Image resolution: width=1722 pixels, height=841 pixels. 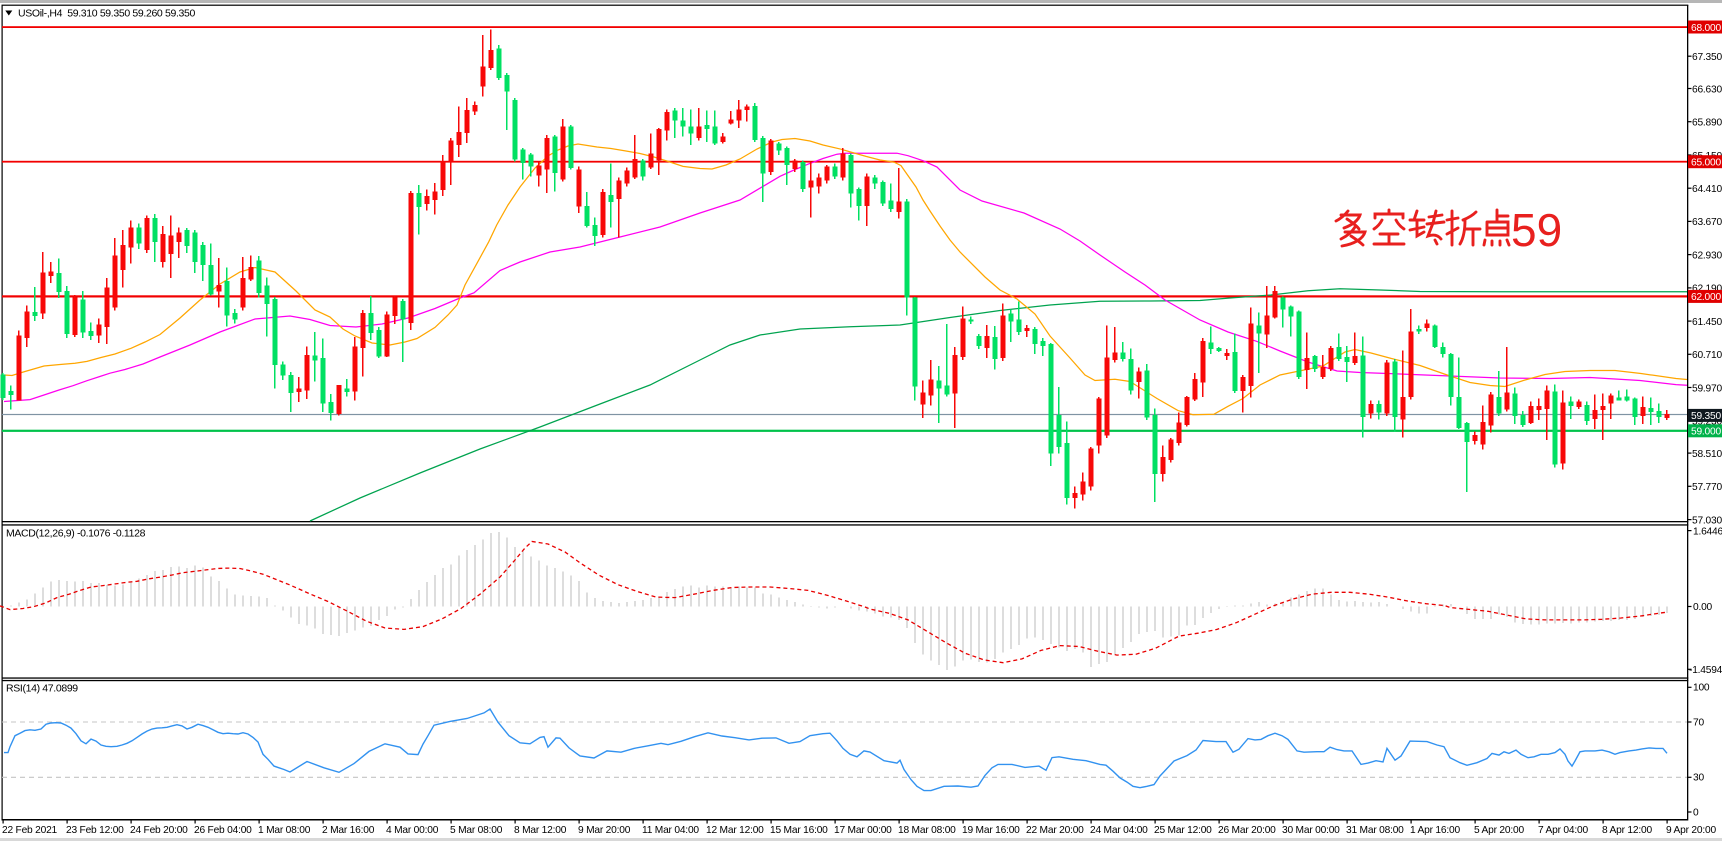 What do you see at coordinates (1701, 688) in the screenshot?
I see `svg-text: 100` at bounding box center [1701, 688].